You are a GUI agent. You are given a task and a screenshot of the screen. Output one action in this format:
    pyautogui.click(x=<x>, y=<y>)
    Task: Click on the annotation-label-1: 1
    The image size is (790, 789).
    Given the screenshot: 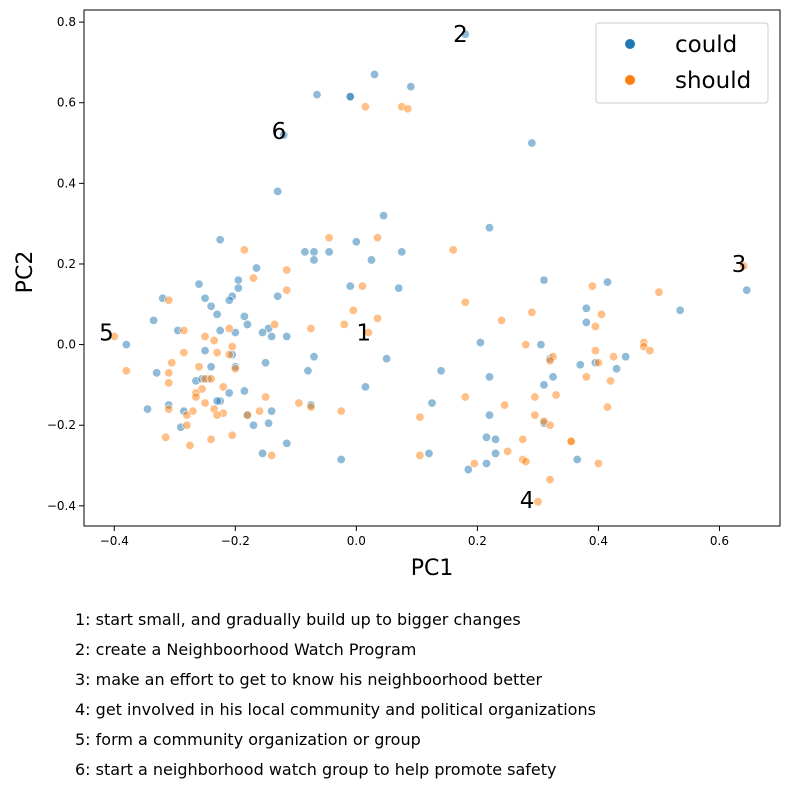 What is the action you would take?
    pyautogui.click(x=363, y=334)
    